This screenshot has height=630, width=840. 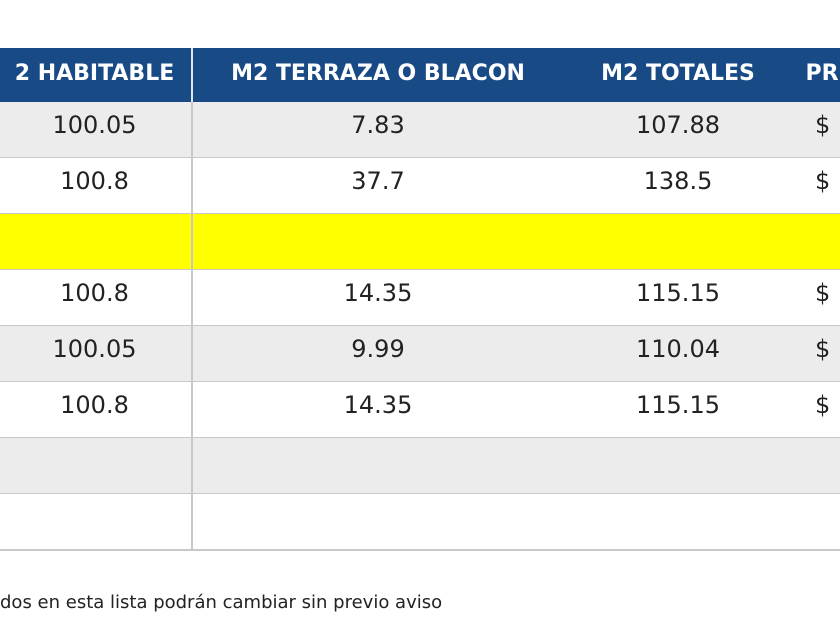 What do you see at coordinates (379, 130) in the screenshot?
I see `table-cell: 7.83` at bounding box center [379, 130].